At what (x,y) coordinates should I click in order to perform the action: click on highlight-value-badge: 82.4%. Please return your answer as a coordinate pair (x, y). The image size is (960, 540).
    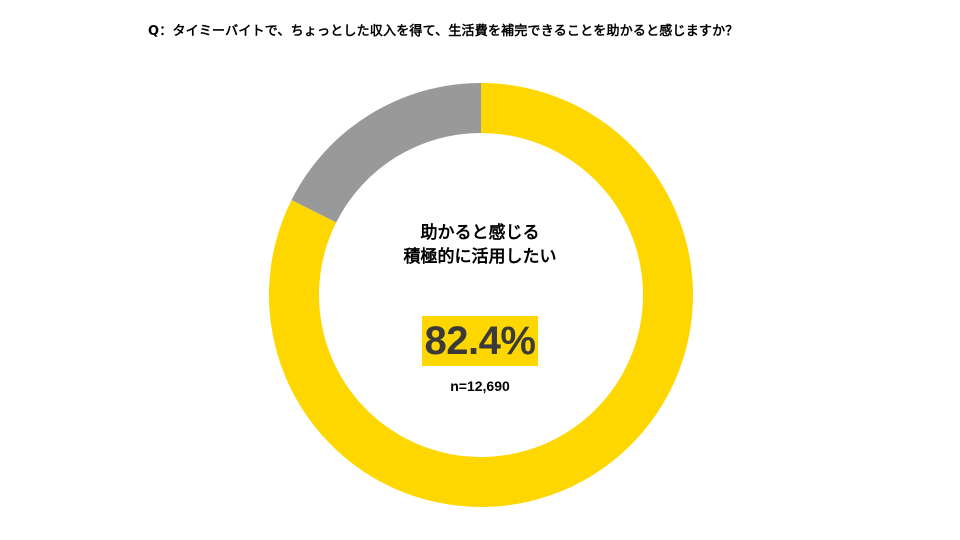
    Looking at the image, I should click on (480, 341).